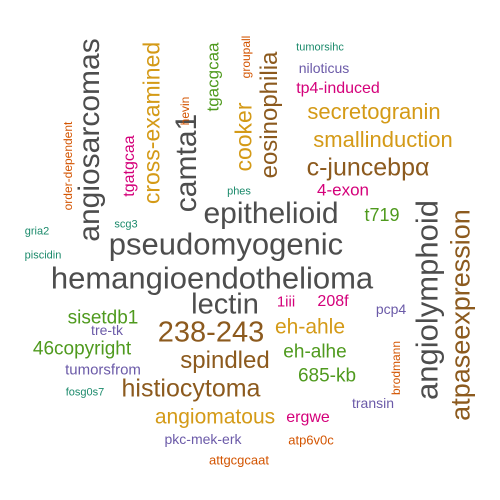 The image size is (500, 500). What do you see at coordinates (373, 403) in the screenshot?
I see `word-transin: transin` at bounding box center [373, 403].